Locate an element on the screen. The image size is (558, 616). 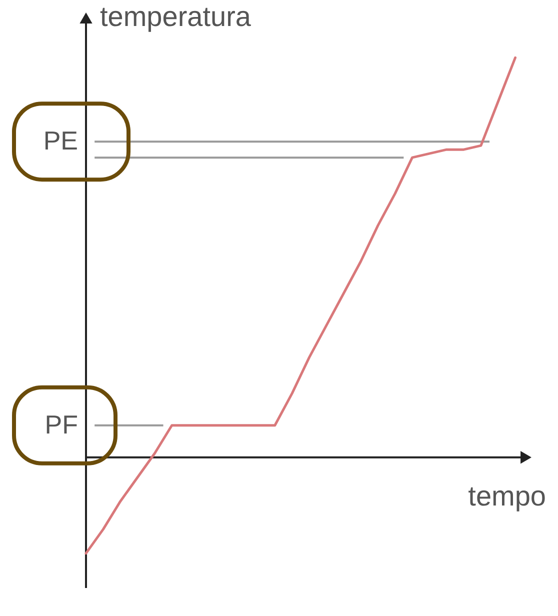
ref-line-label: PE is located at coordinates (60, 141).